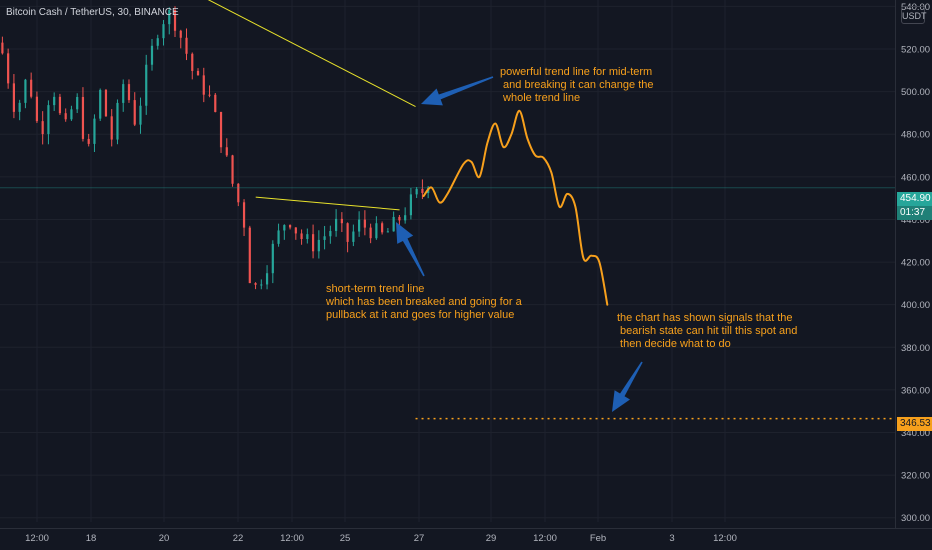  I want to click on mid-term-trend-line, so click(311, 53).